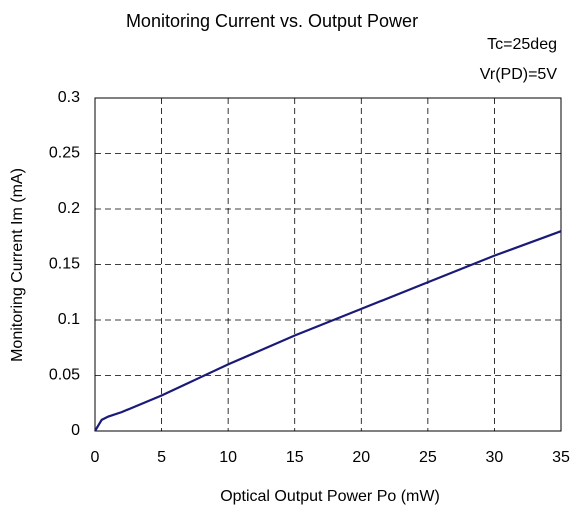  What do you see at coordinates (69, 97) in the screenshot?
I see `y-tick-label: 0.3` at bounding box center [69, 97].